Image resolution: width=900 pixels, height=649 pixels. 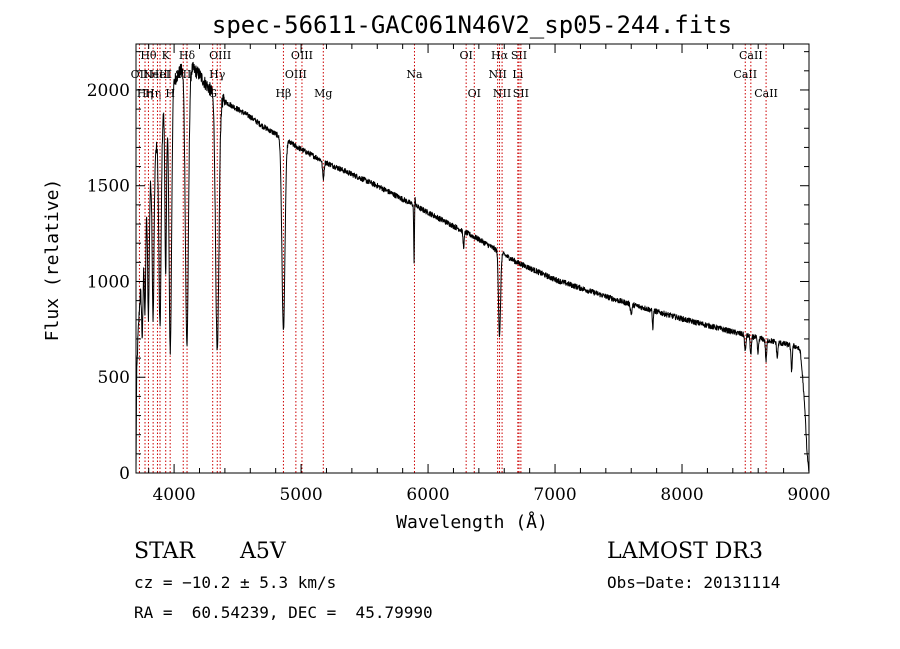 What do you see at coordinates (472, 25) in the screenshot?
I see `chart-title: spec-56611-GAC061N46V2_sp05-244.fits` at bounding box center [472, 25].